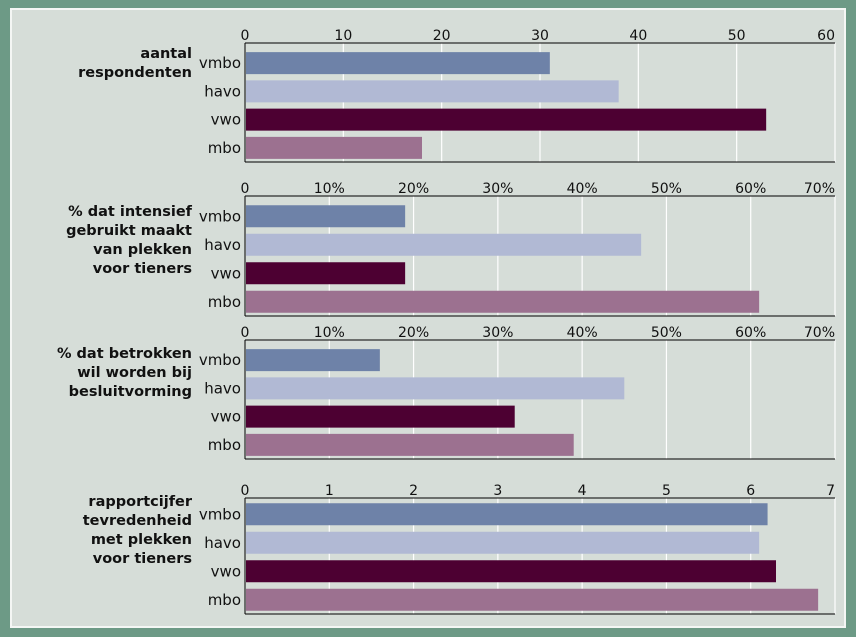 Image resolution: width=856 pixels, height=637 pixels. I want to click on panel-title-line: rapportcijfer, so click(140, 502).